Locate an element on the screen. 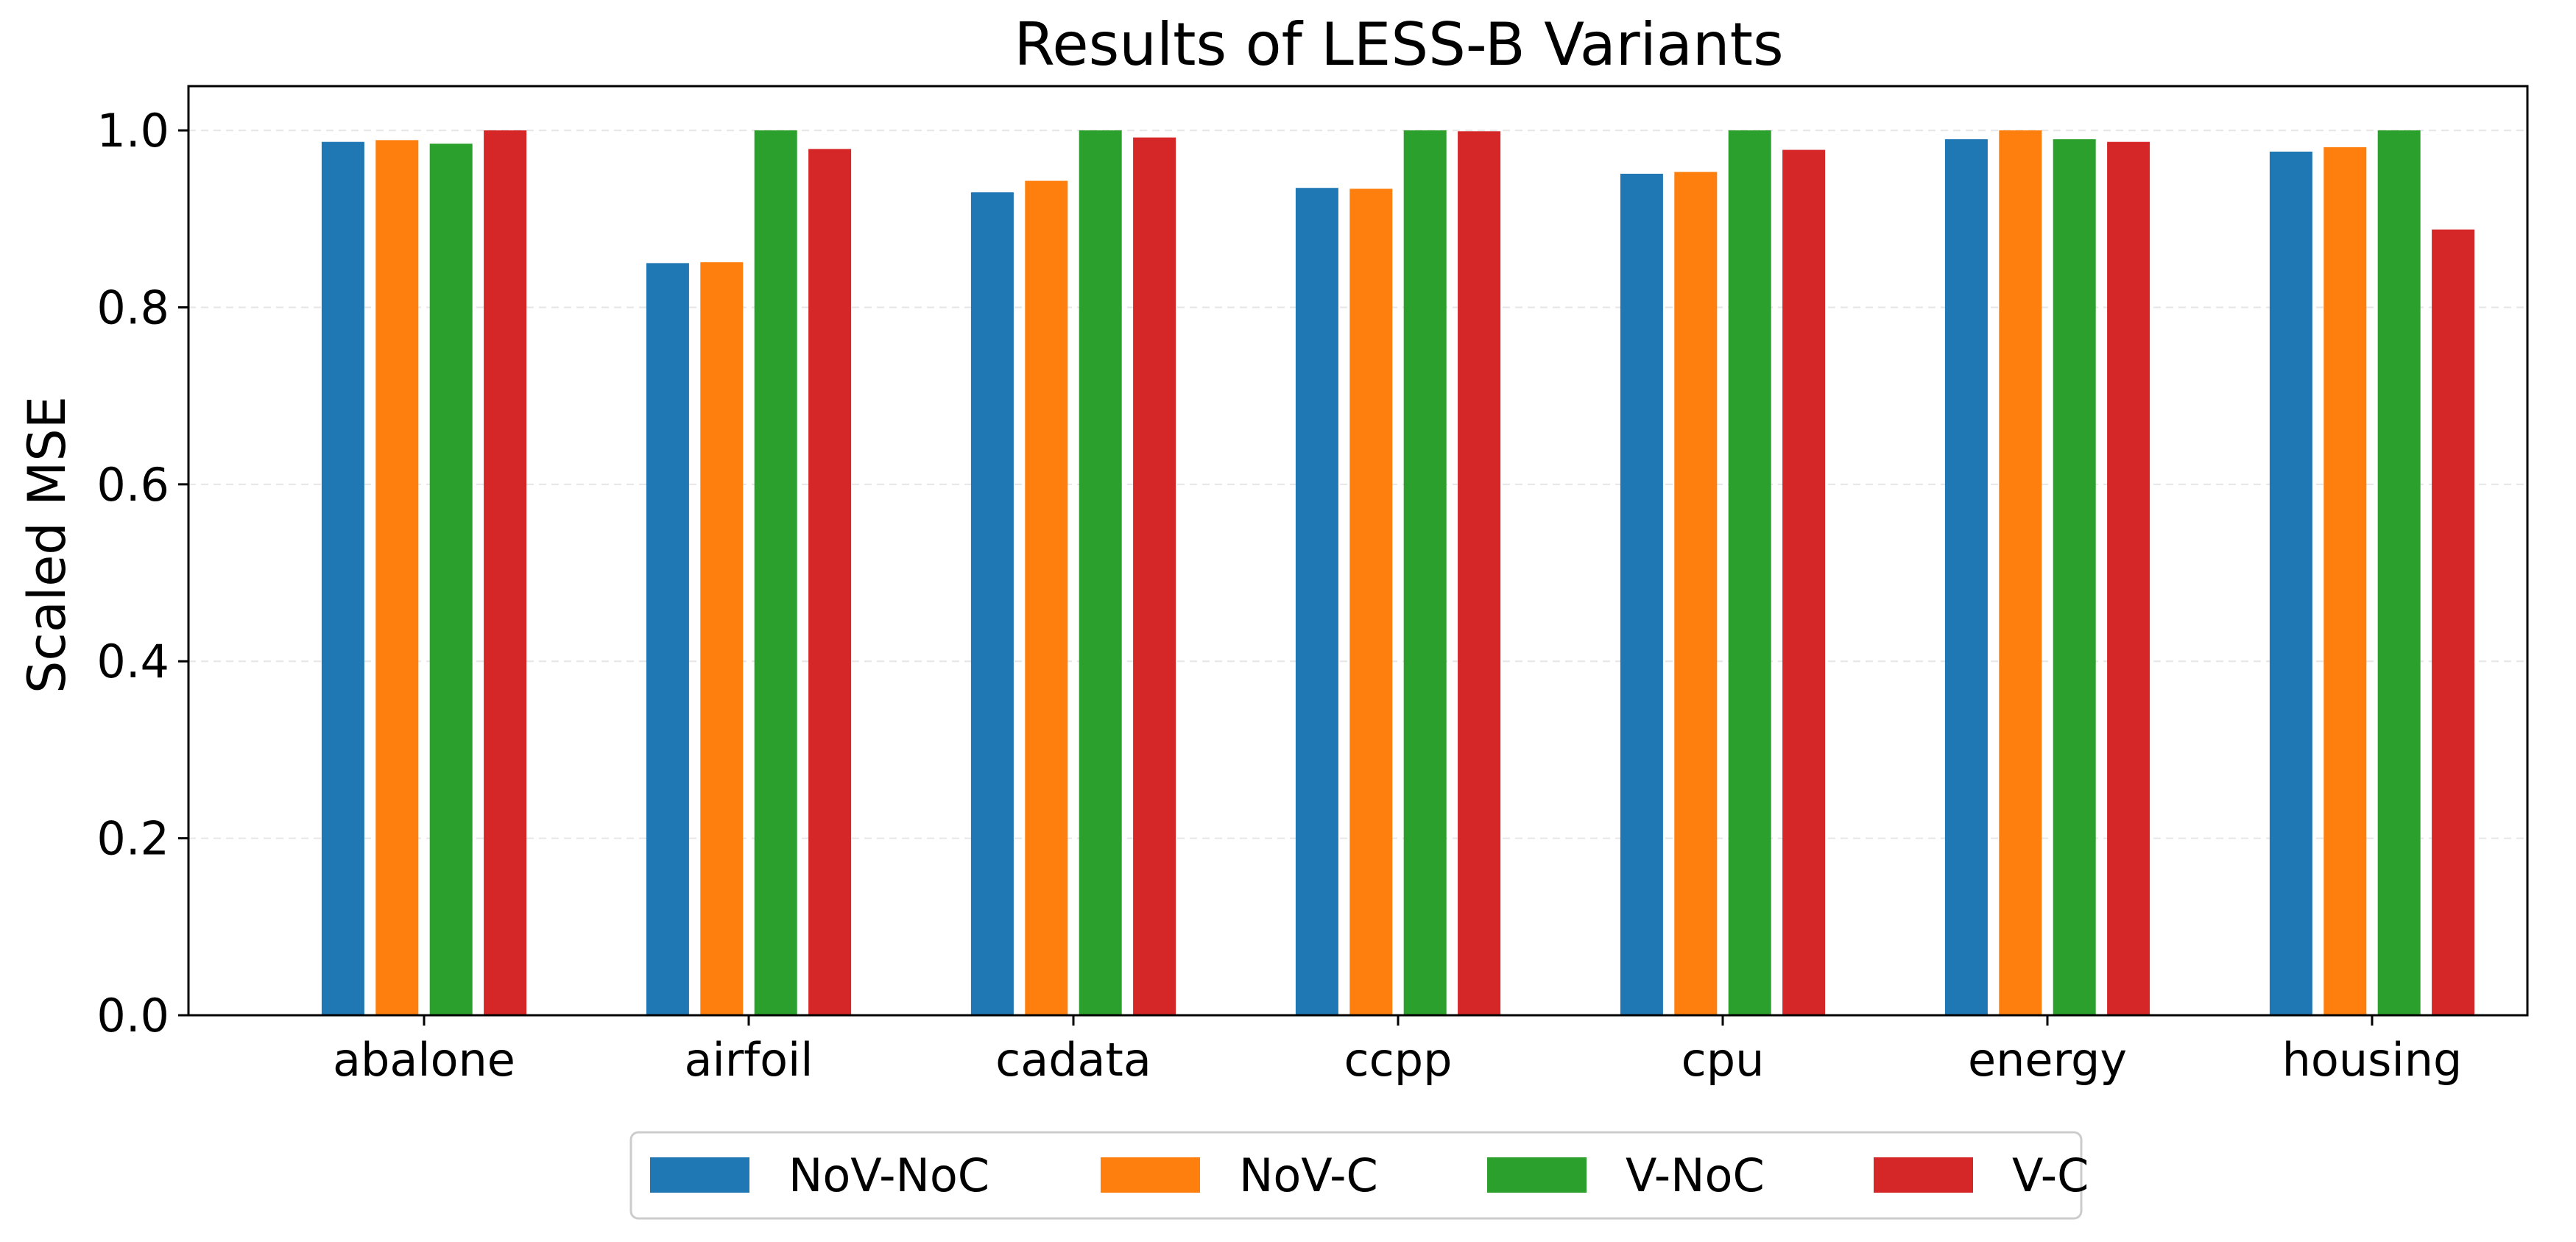  chart-title: Results of LESS-B Variants is located at coordinates (1398, 45).